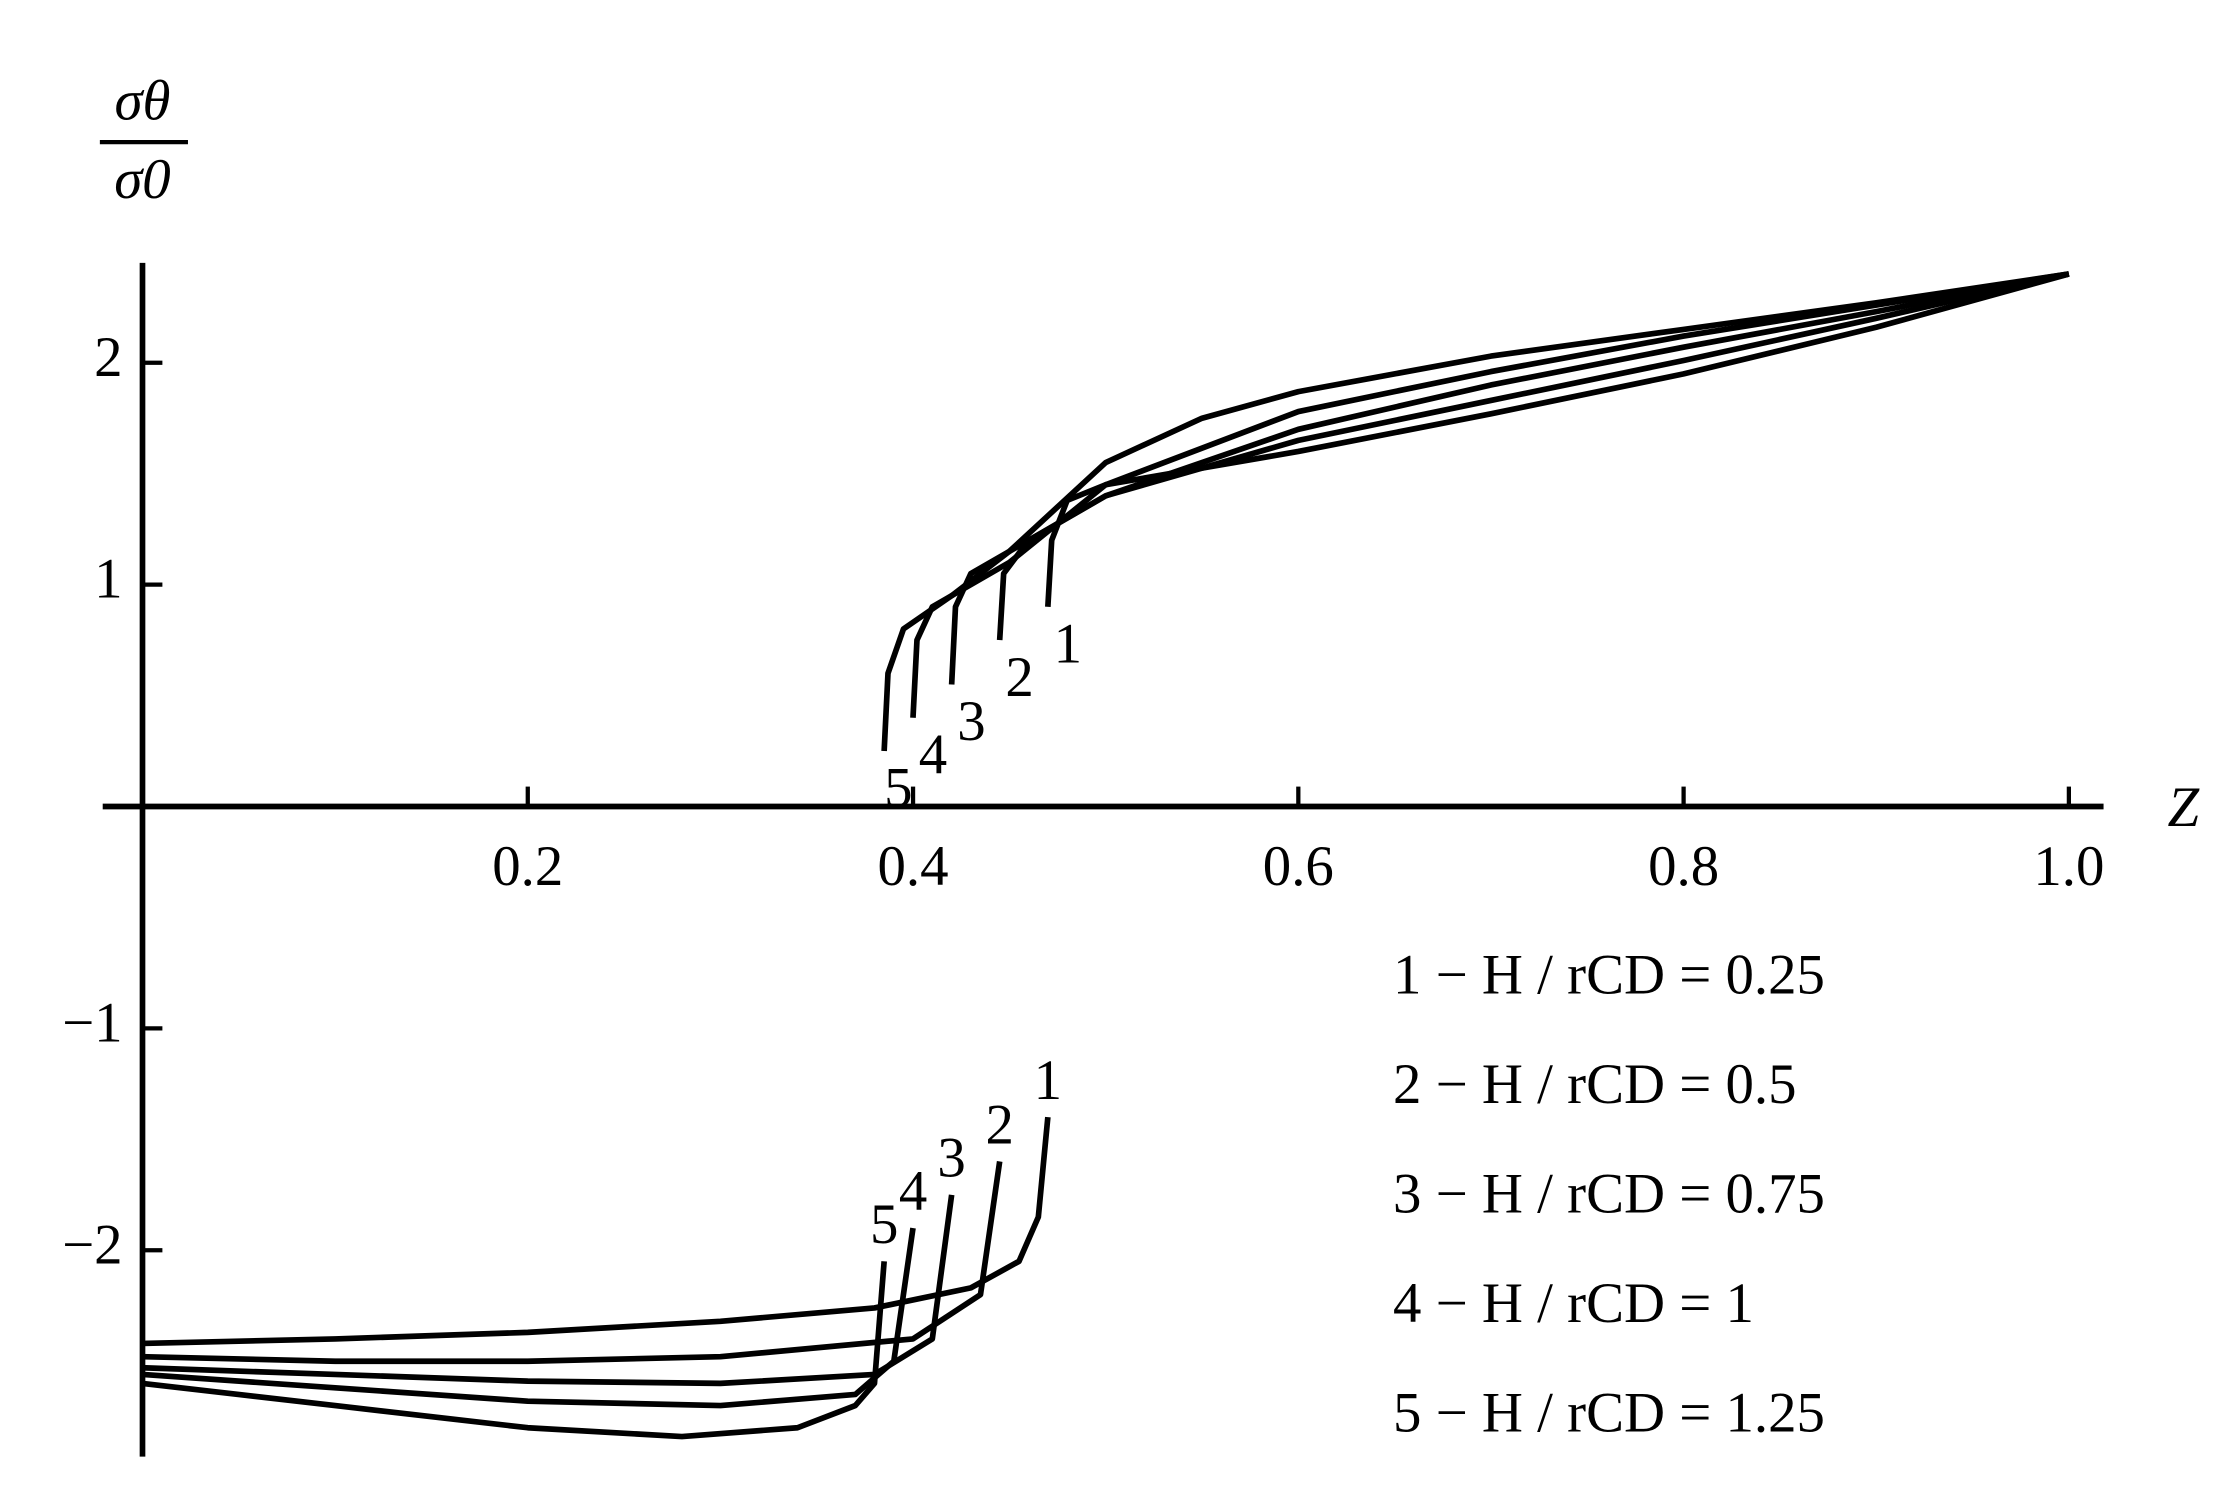 This screenshot has height=1485, width=2229. I want to click on x-tick-label: 0.8, so click(1683, 866).